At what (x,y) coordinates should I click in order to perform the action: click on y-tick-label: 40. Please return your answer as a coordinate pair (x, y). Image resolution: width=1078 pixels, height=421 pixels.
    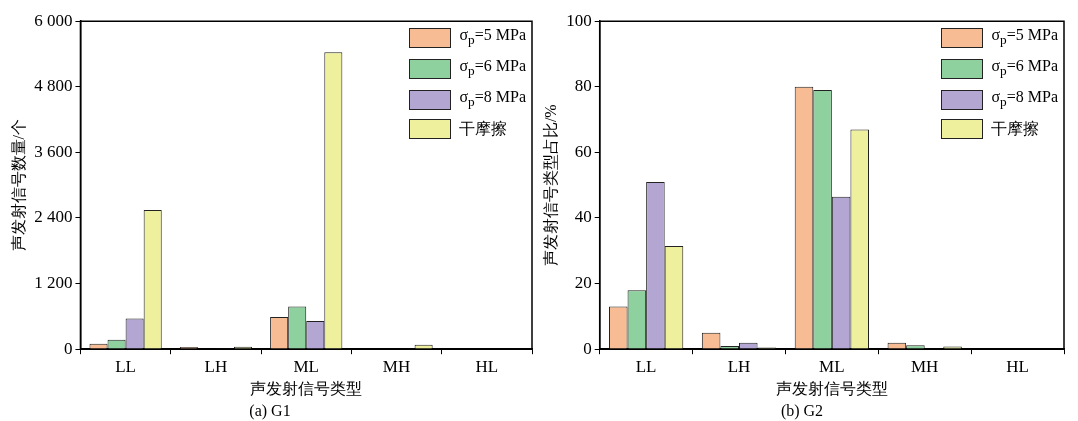
    Looking at the image, I should click on (583, 217).